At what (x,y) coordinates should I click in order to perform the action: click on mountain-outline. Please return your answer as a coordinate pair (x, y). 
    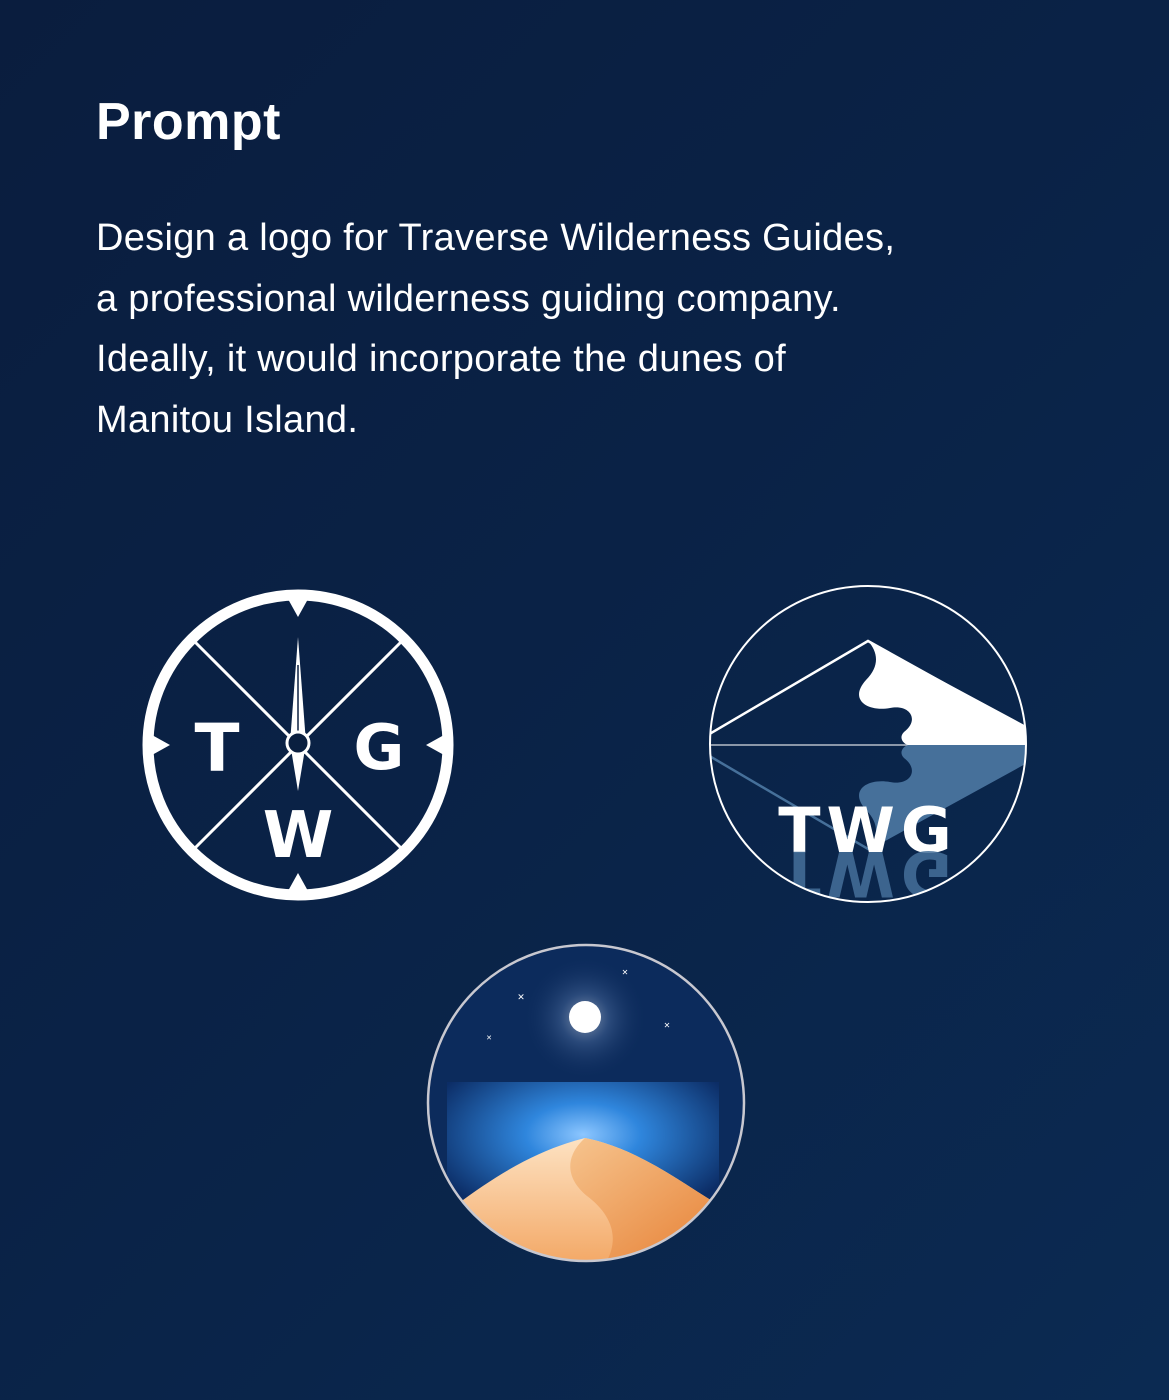
    Looking at the image, I should click on (868, 688).